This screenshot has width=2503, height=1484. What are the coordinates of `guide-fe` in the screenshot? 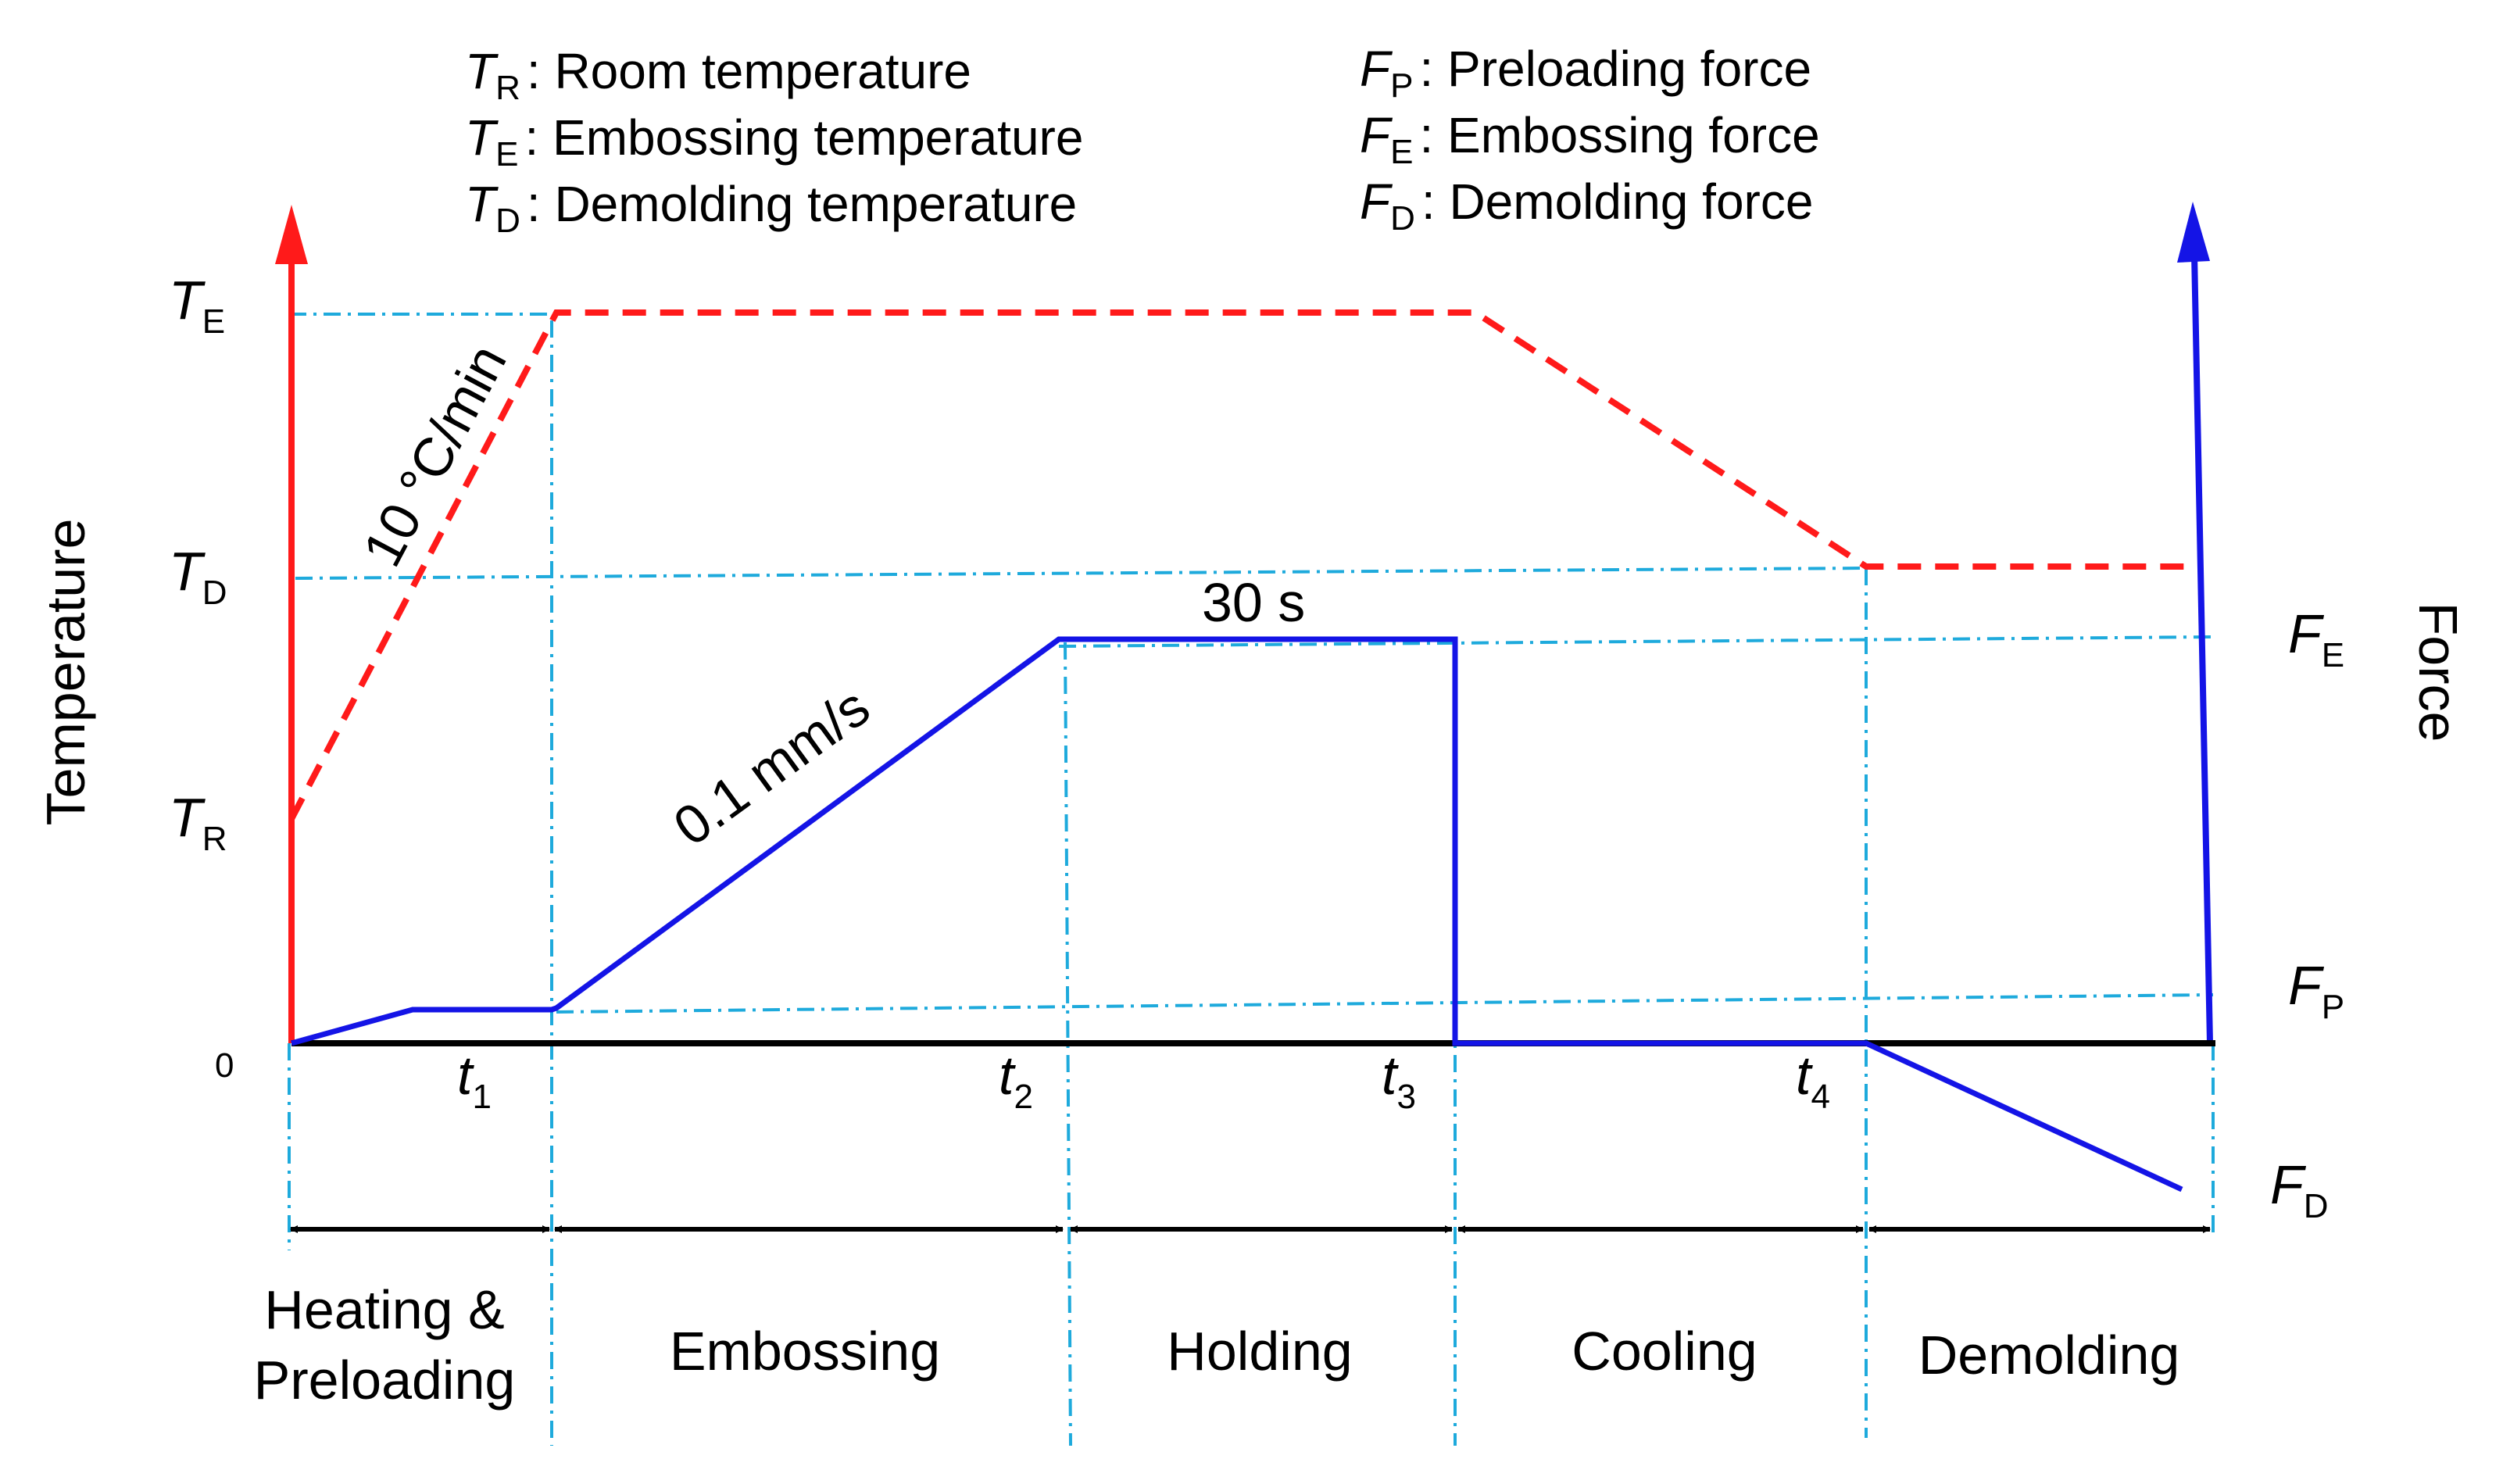 It's located at (1636, 641).